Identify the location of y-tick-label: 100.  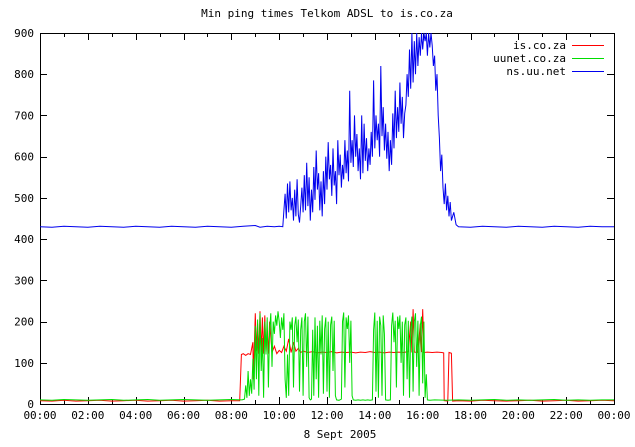
(24, 363).